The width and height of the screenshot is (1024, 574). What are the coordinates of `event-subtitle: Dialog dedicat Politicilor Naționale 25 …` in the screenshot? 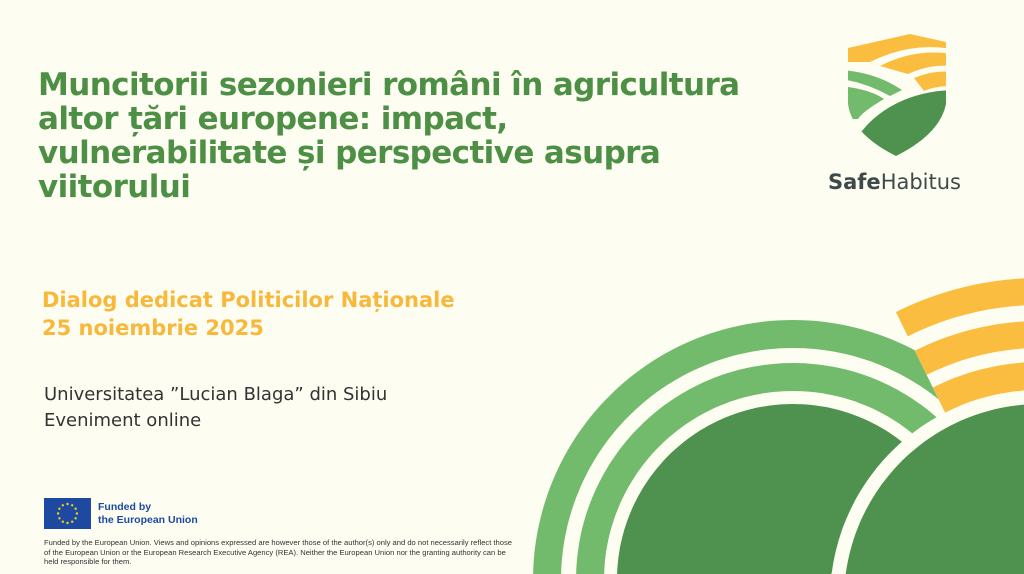 It's located at (248, 314).